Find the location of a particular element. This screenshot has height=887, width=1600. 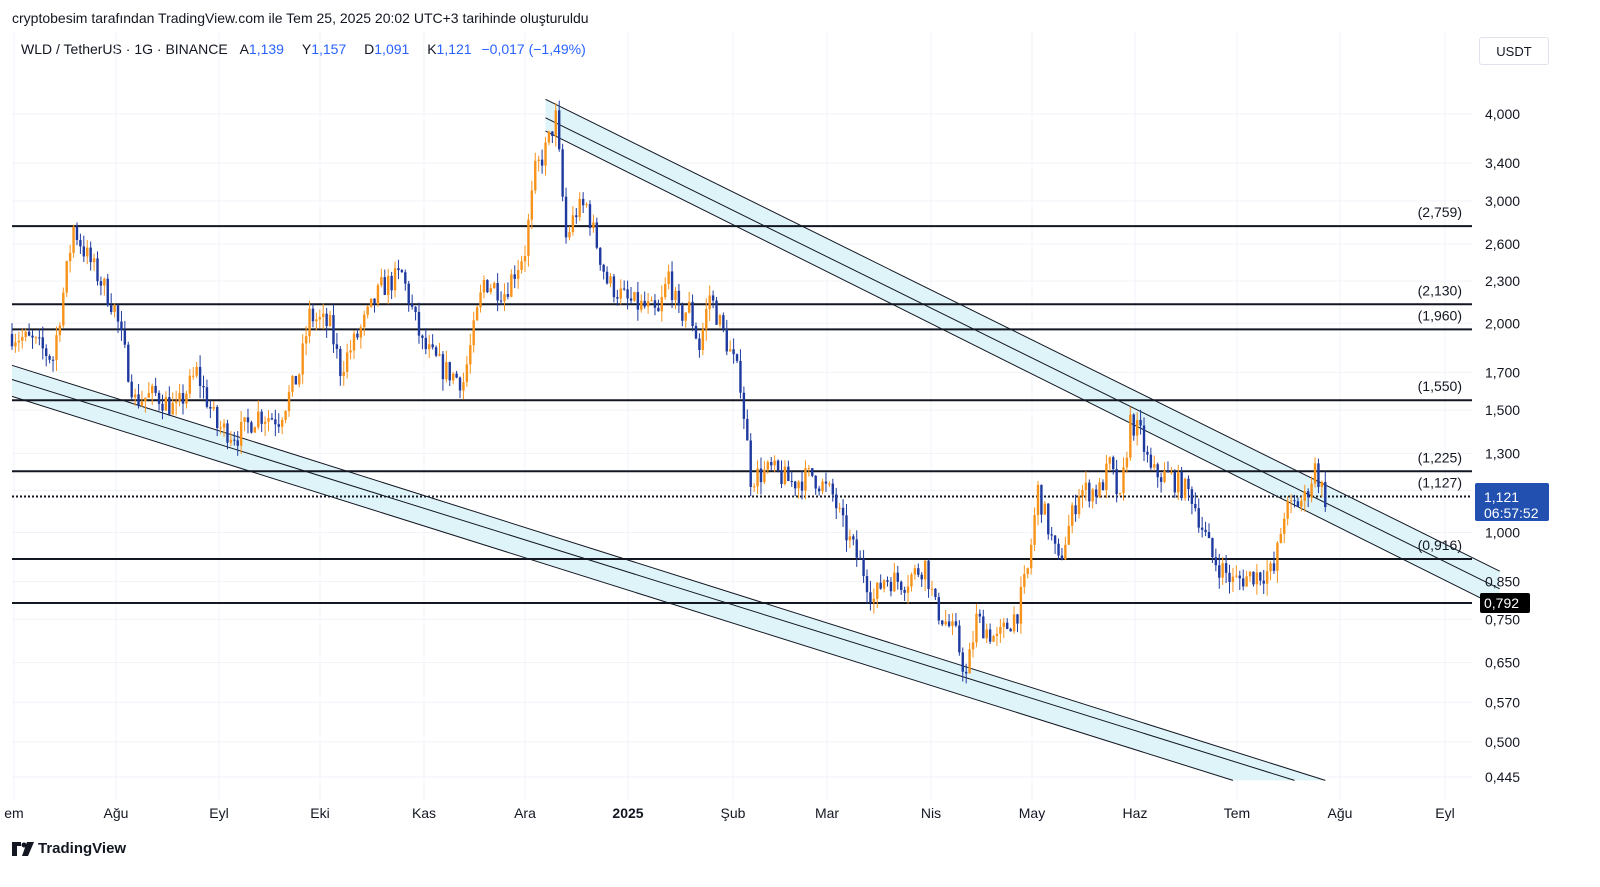

support-price-value: 0,792 is located at coordinates (1501, 603).